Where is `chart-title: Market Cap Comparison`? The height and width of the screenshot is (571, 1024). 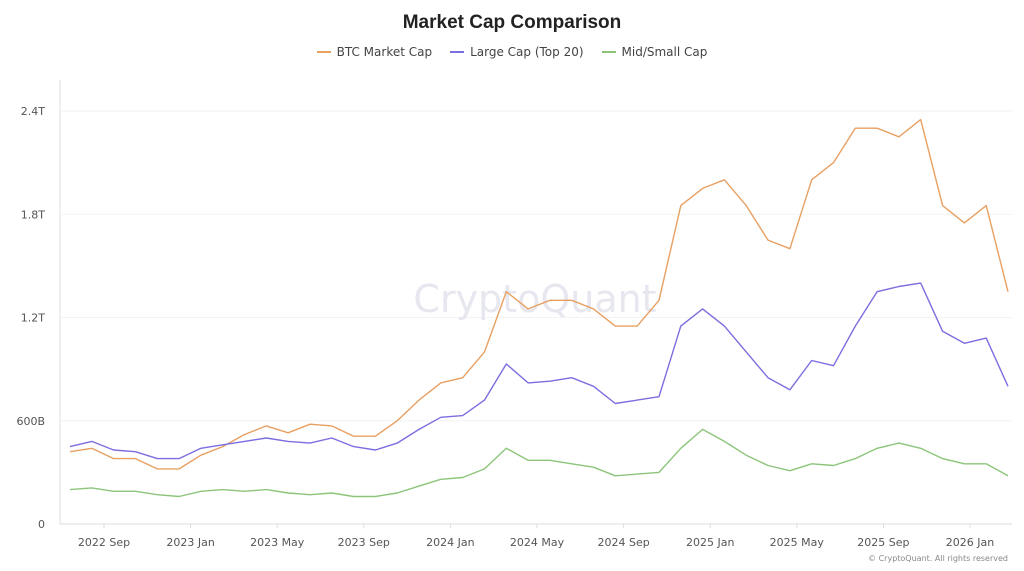
chart-title: Market Cap Comparison is located at coordinates (512, 22).